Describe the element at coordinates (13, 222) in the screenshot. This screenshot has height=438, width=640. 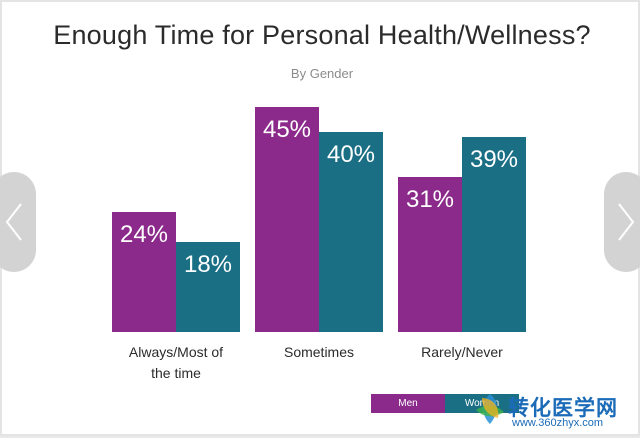
I see `chevron-left-icon` at that location.